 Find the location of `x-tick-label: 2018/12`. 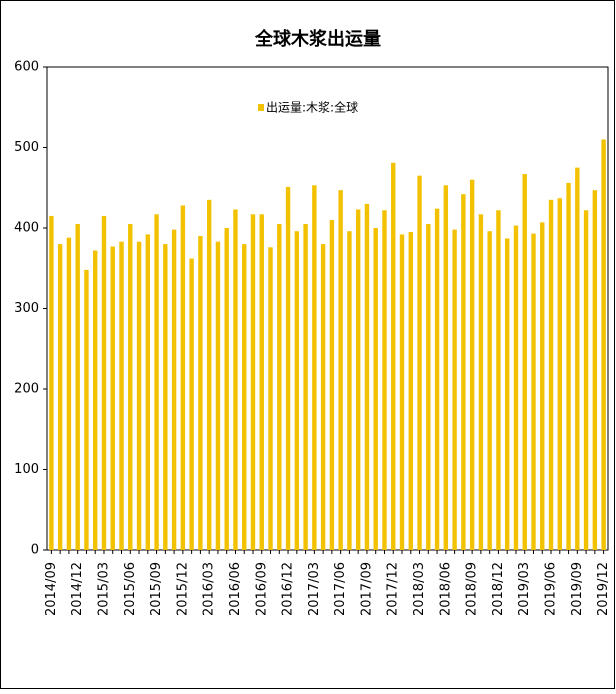

x-tick-label: 2018/12 is located at coordinates (498, 589).